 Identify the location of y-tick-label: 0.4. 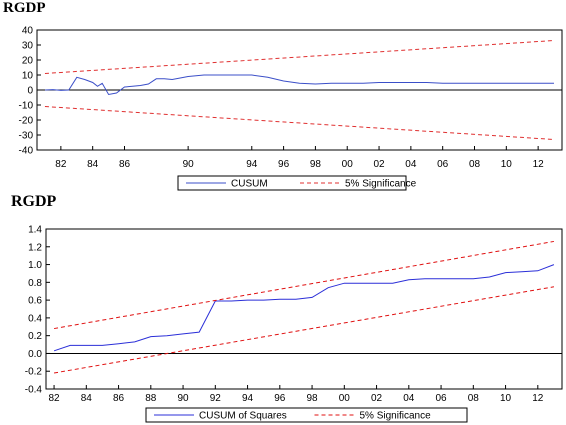
(35, 318).